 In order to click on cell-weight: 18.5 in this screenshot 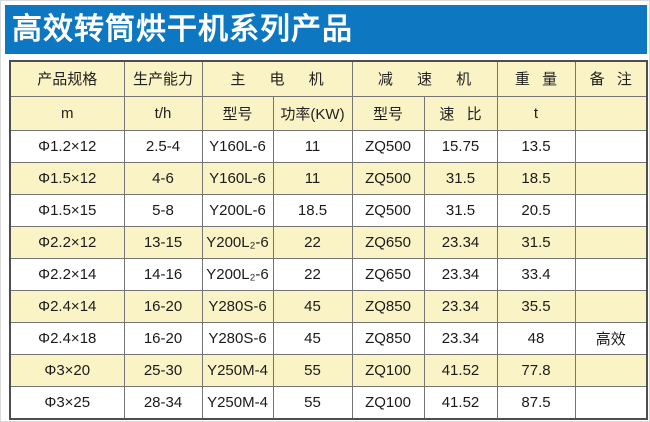, I will do `click(536, 178)`.